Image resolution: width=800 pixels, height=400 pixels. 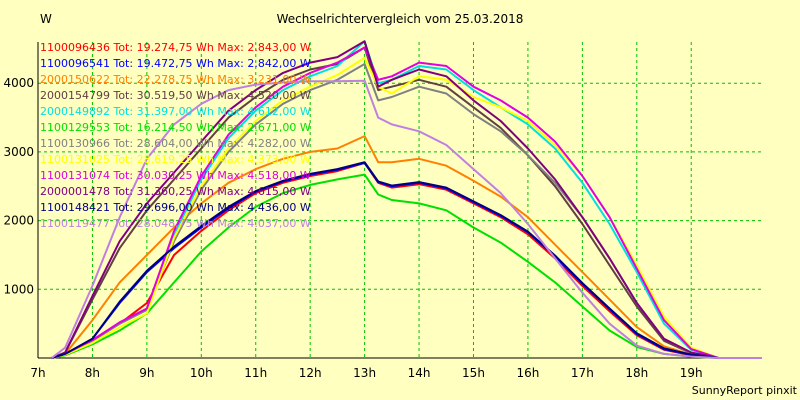 I want to click on x-tick-label: 19h, so click(x=691, y=373).